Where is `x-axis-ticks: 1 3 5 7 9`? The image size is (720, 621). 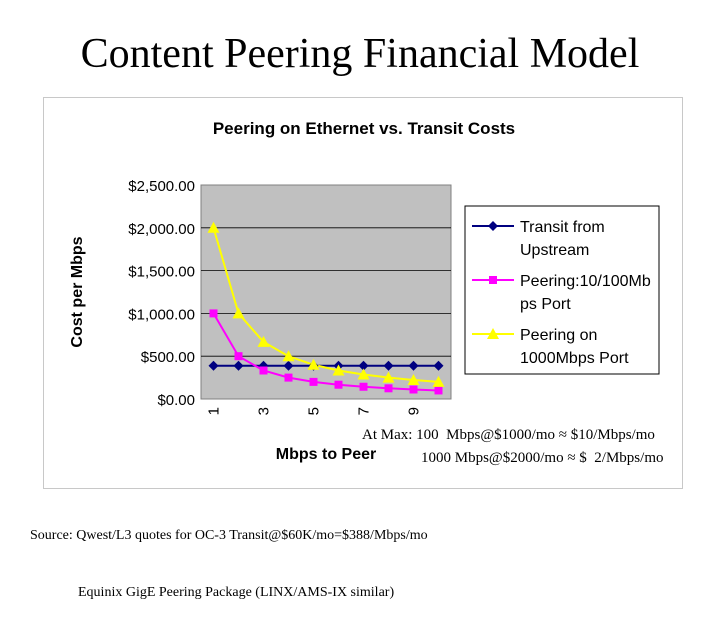
x-axis-ticks: 1 3 5 7 9 is located at coordinates (314, 411).